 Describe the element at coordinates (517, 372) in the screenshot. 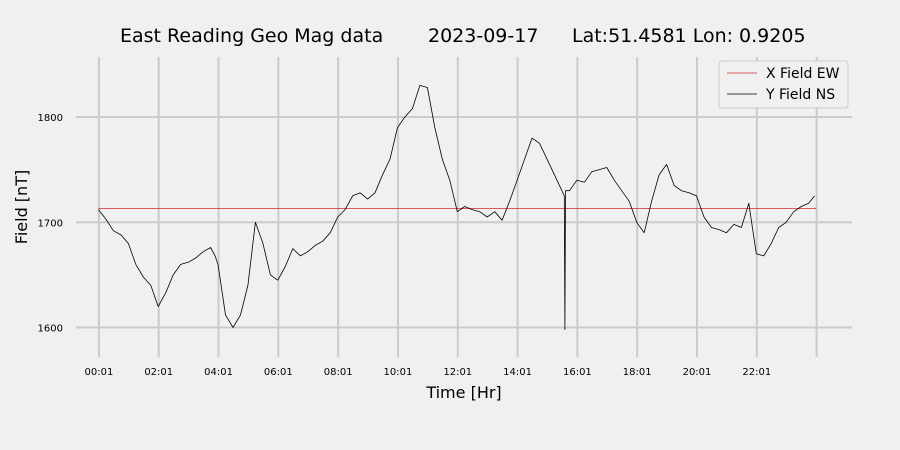

I see `x-tick-label-7: 14:01` at that location.